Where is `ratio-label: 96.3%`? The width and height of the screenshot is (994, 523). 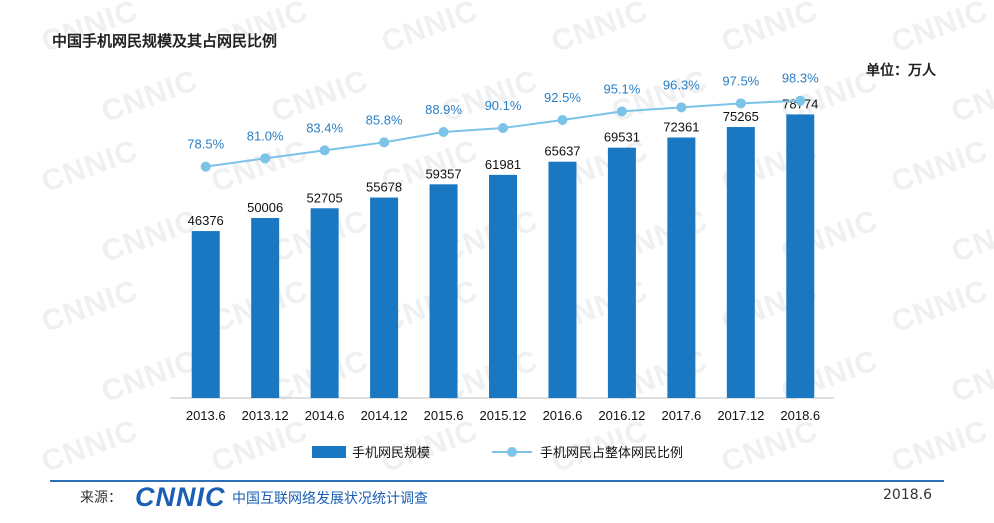
ratio-label: 96.3% is located at coordinates (681, 84).